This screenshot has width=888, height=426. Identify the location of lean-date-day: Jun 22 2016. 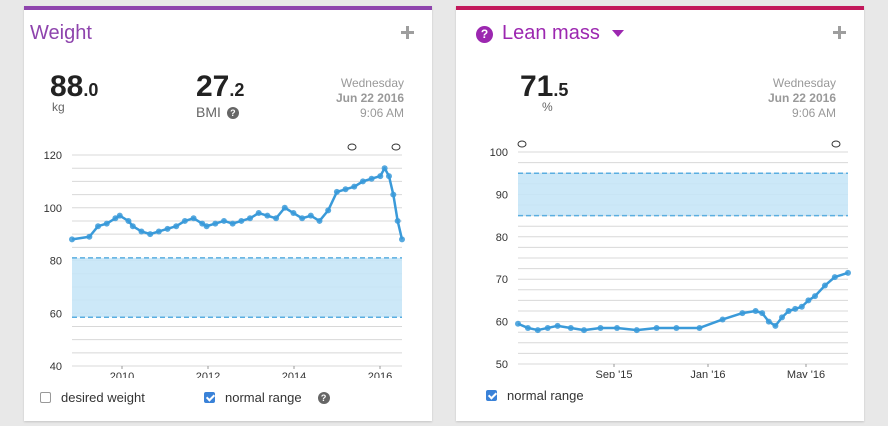
(801, 98).